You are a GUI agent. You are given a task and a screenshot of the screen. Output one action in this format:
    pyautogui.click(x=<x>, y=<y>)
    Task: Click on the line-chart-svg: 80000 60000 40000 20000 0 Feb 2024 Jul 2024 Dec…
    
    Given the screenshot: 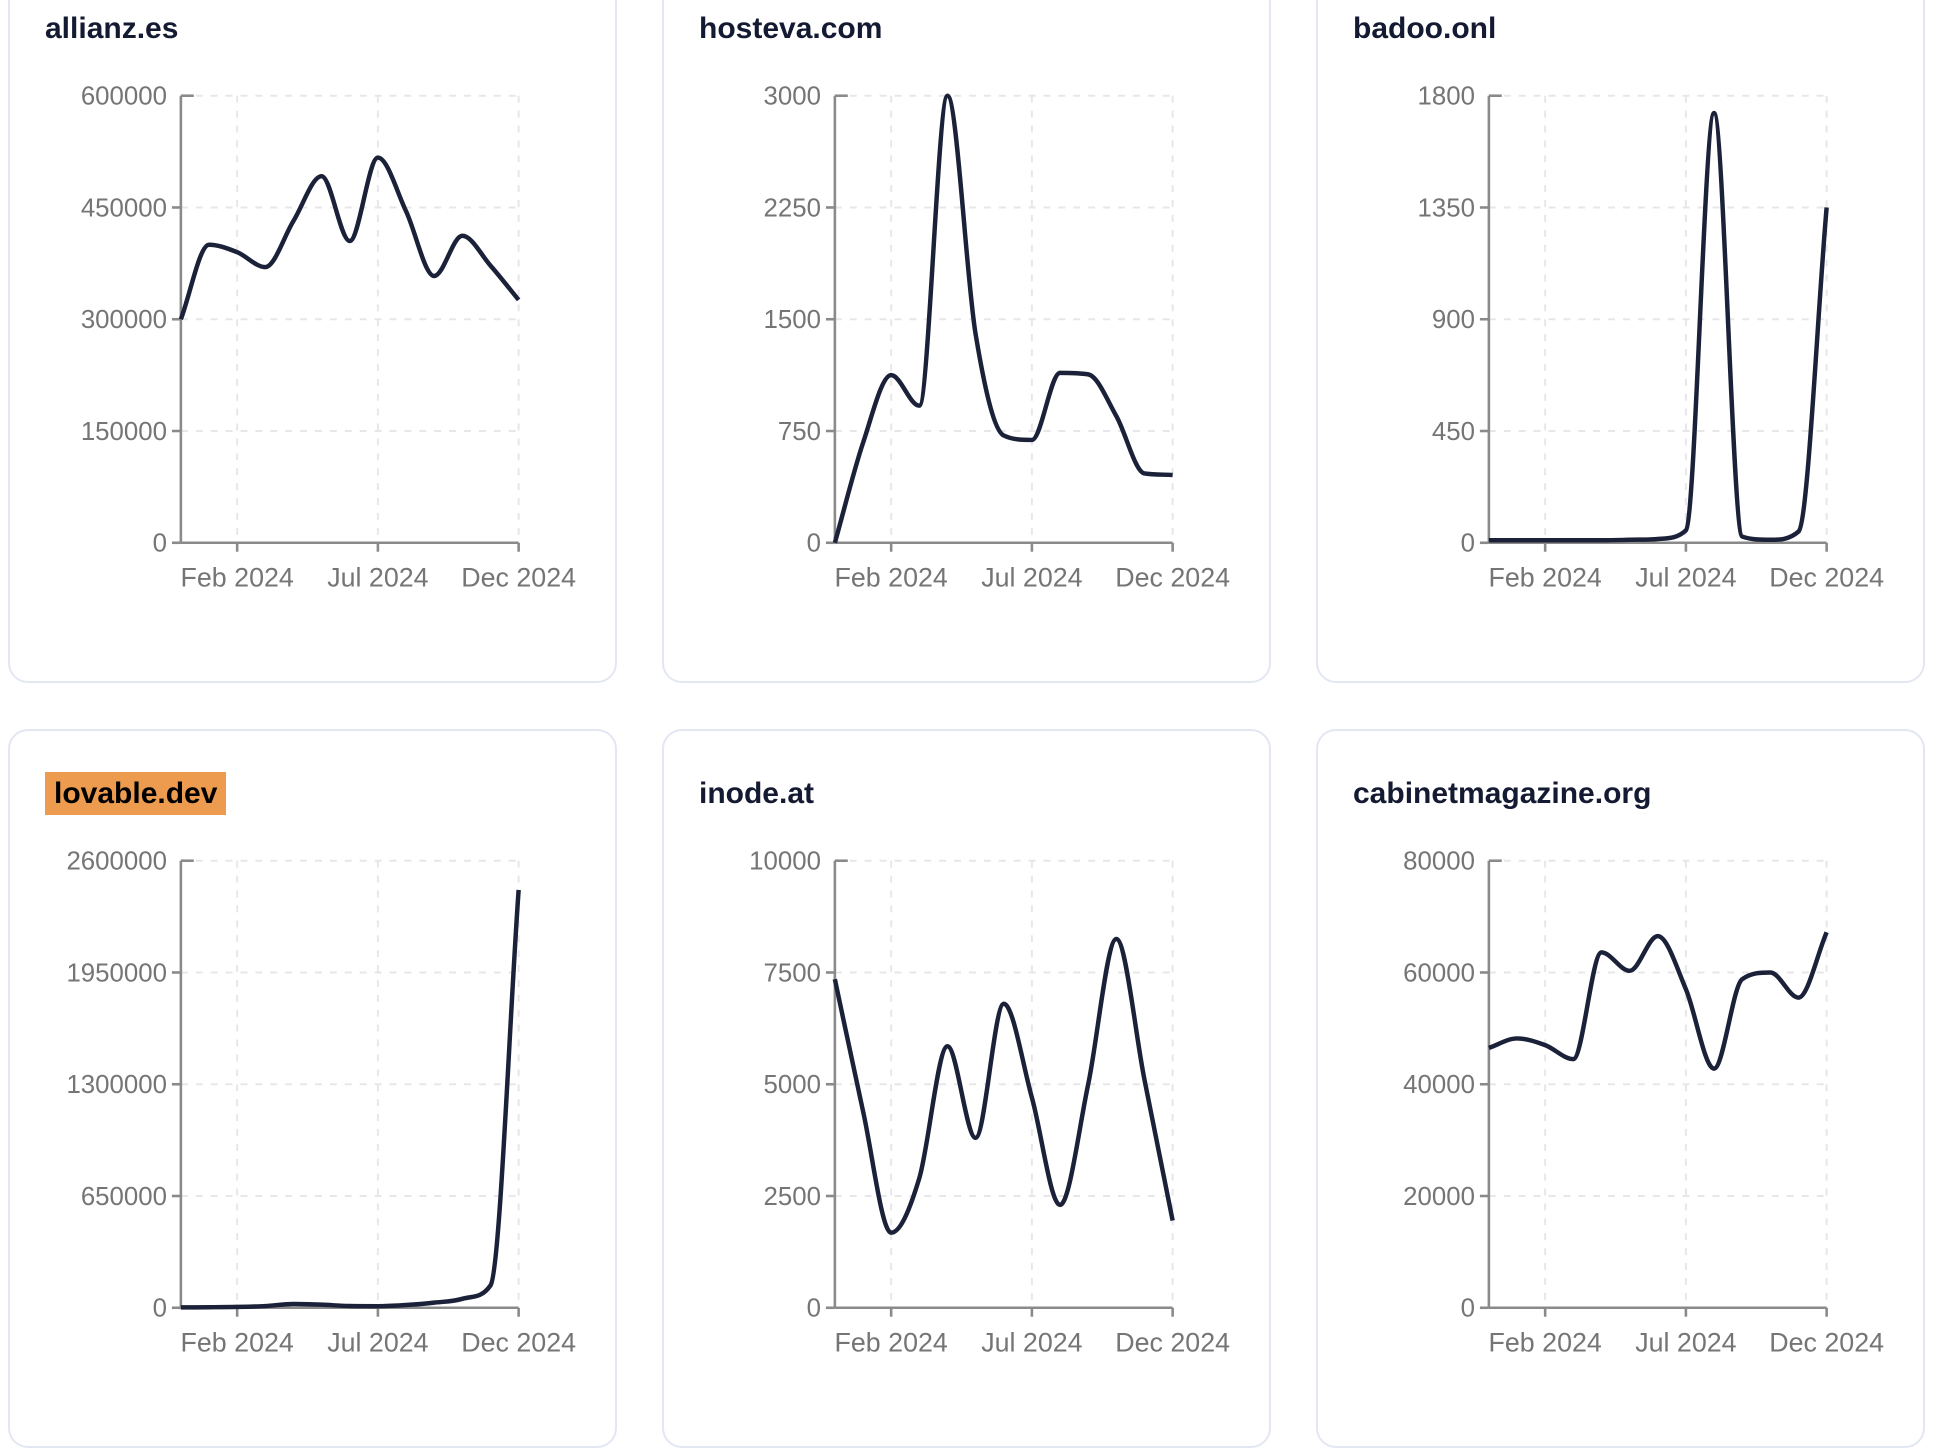 What is the action you would take?
    pyautogui.click(x=1643, y=1103)
    